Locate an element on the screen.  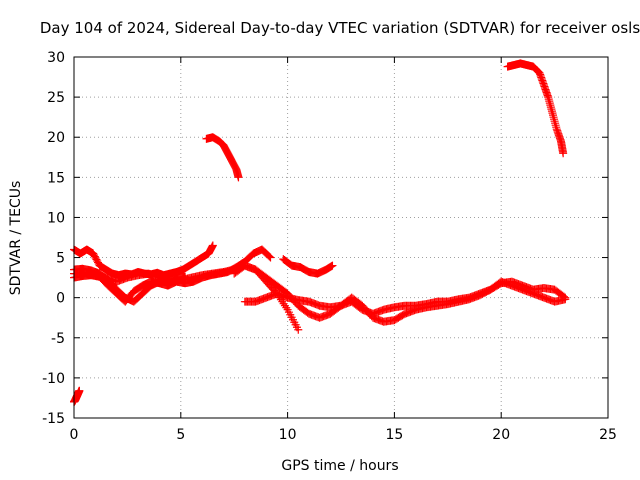
y-tick-label: -15 is located at coordinates (53, 419).